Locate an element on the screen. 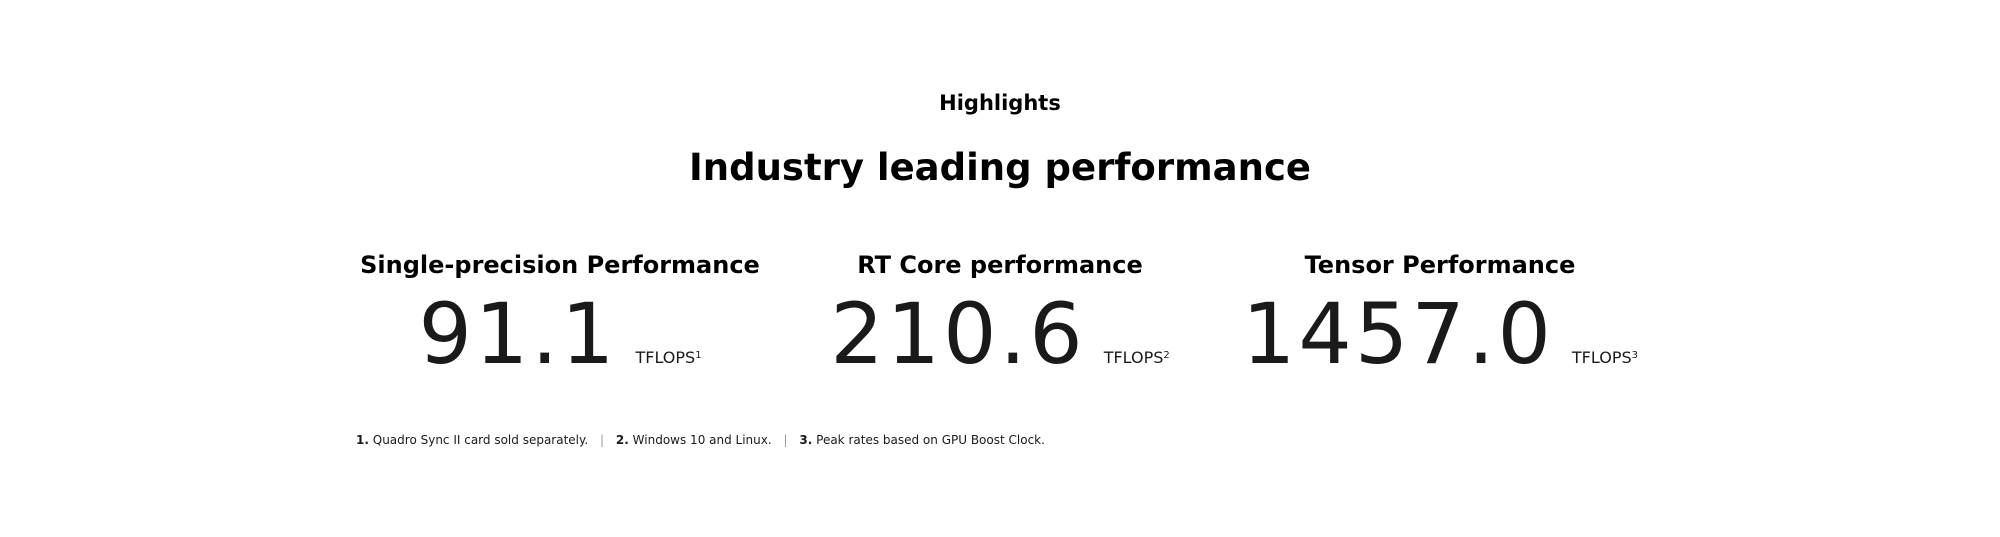 This screenshot has height=537, width=2000. stat-unit: TFLOPS2 is located at coordinates (1137, 363).